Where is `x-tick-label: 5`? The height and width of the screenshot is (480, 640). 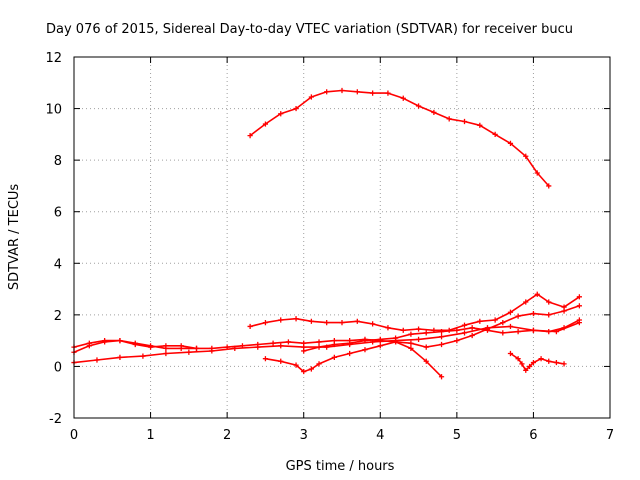
x-tick-label: 5 is located at coordinates (457, 435).